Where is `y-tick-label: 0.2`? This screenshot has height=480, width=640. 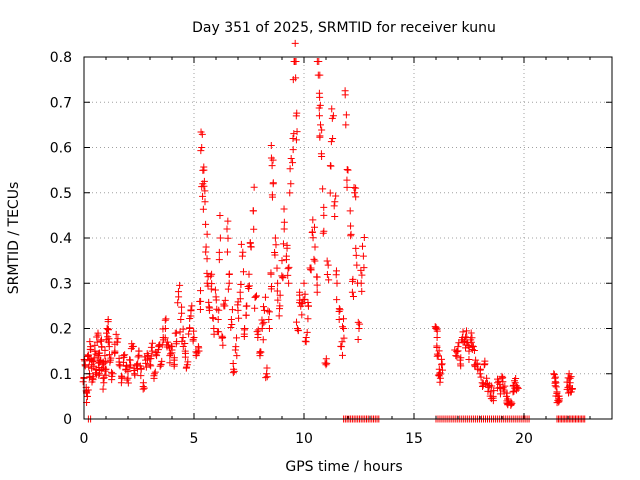
y-tick-label: 0.2 is located at coordinates (61, 330).